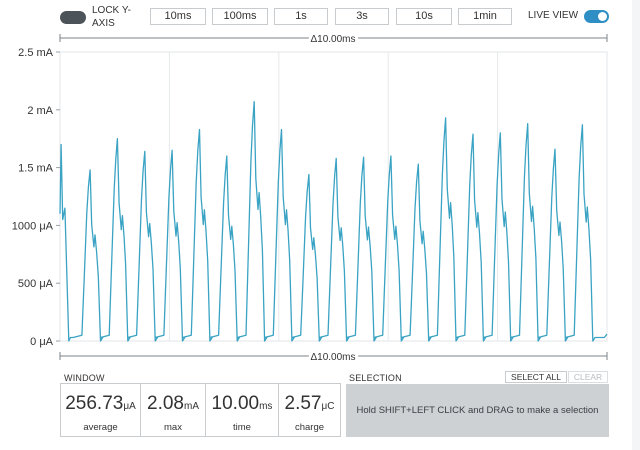 The height and width of the screenshot is (450, 640). I want to click on y-tick-label: 2 mA, so click(40, 111).